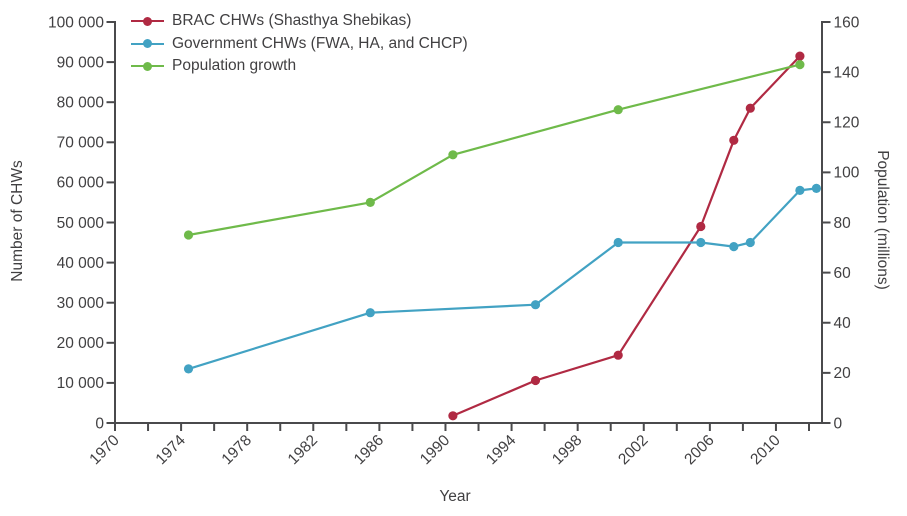 The image size is (907, 516). Describe the element at coordinates (17, 221) in the screenshot. I see `y-axis-label-left: Number of CHWs` at that location.